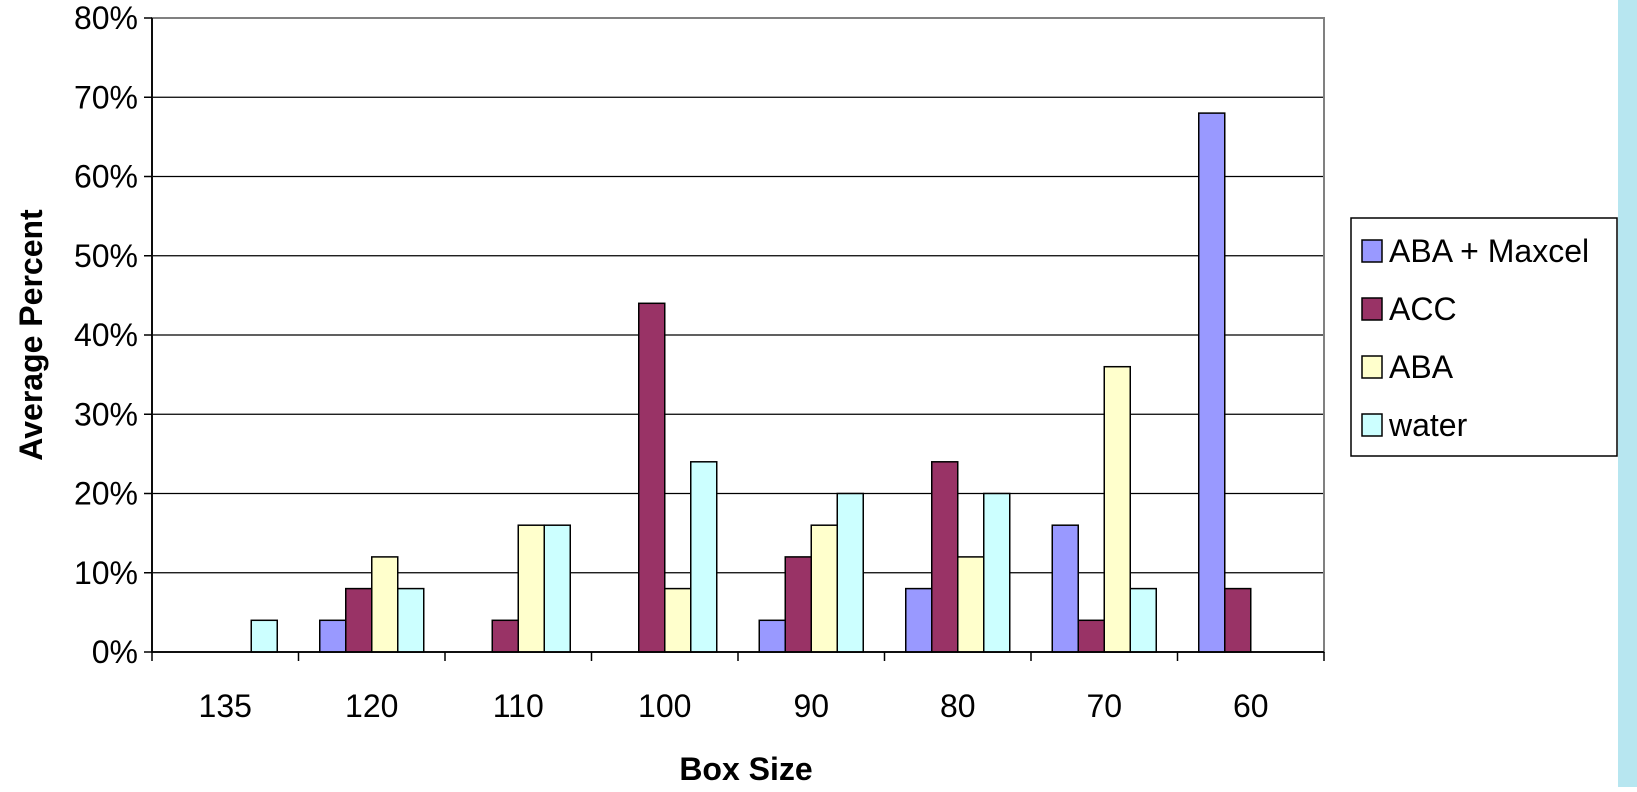 The height and width of the screenshot is (792, 1637). What do you see at coordinates (1489, 251) in the screenshot?
I see `legend-label: ABA + Maxcel` at bounding box center [1489, 251].